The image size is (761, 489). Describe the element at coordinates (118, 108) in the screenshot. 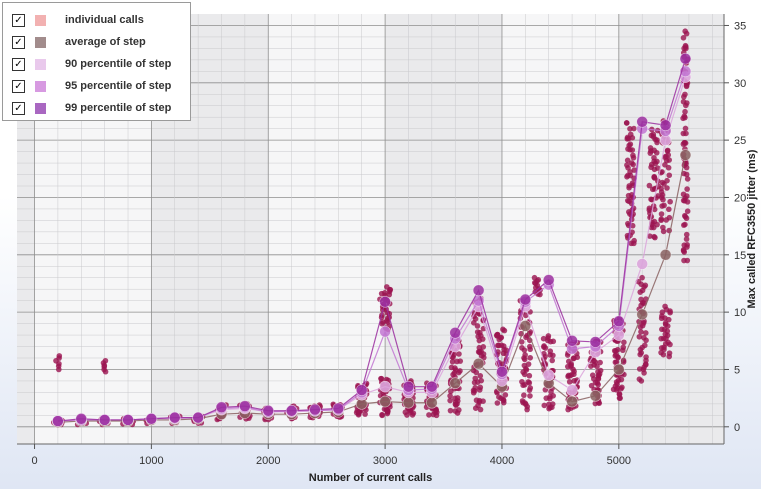

I see `legend-label: 99 percentile of step` at that location.